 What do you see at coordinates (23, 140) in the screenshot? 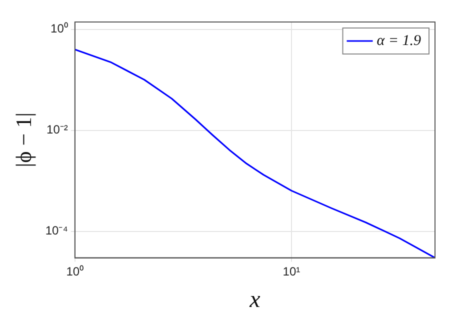
I see `y-axis-title: |ϕ − 1|` at bounding box center [23, 140].